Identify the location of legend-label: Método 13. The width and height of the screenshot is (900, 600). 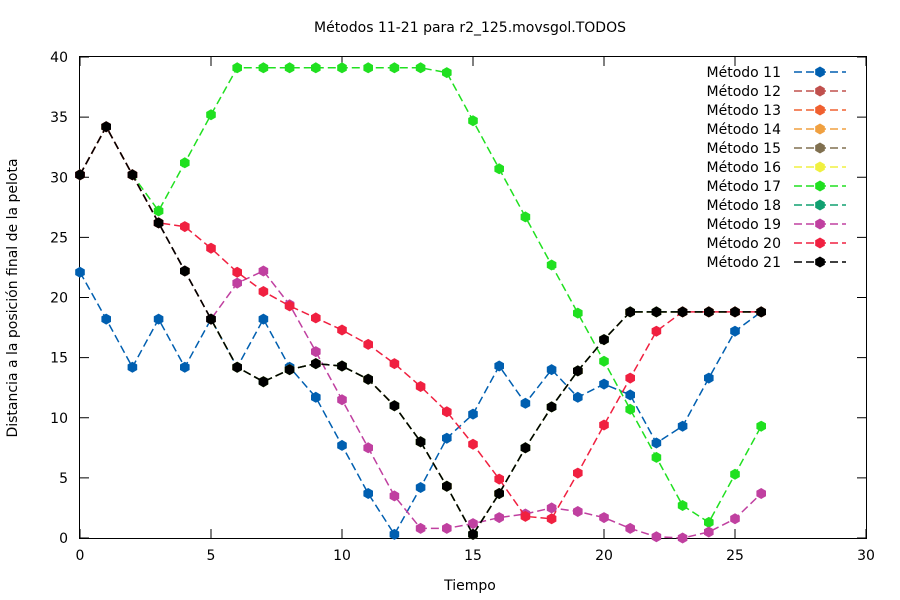
(744, 111).